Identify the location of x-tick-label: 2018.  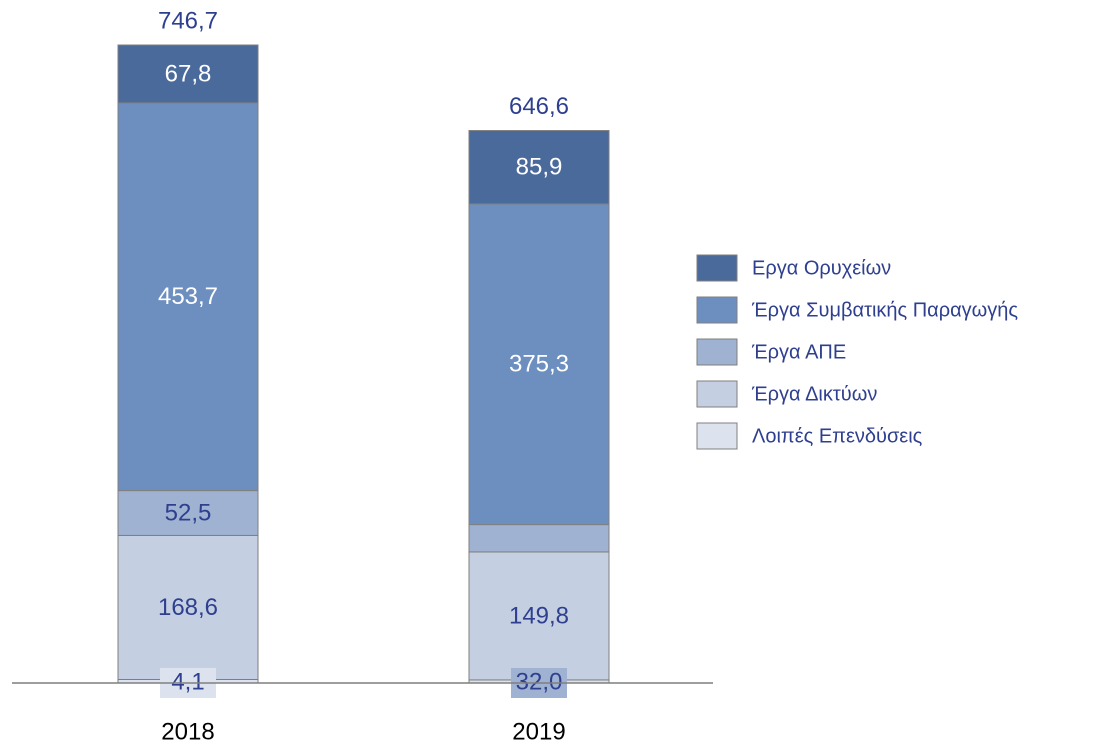
(187, 731).